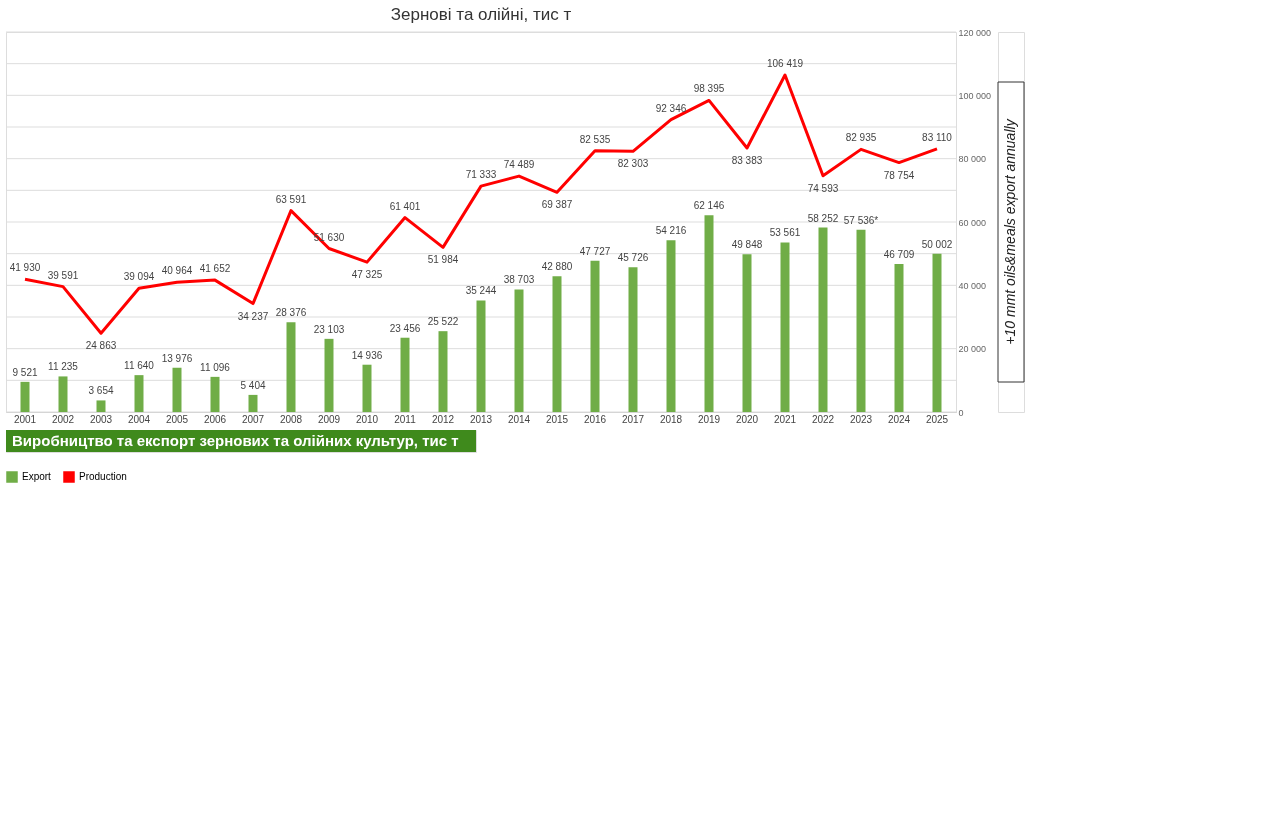 The height and width of the screenshot is (832, 1280). I want to click on data-label: 23 103, so click(329, 329).